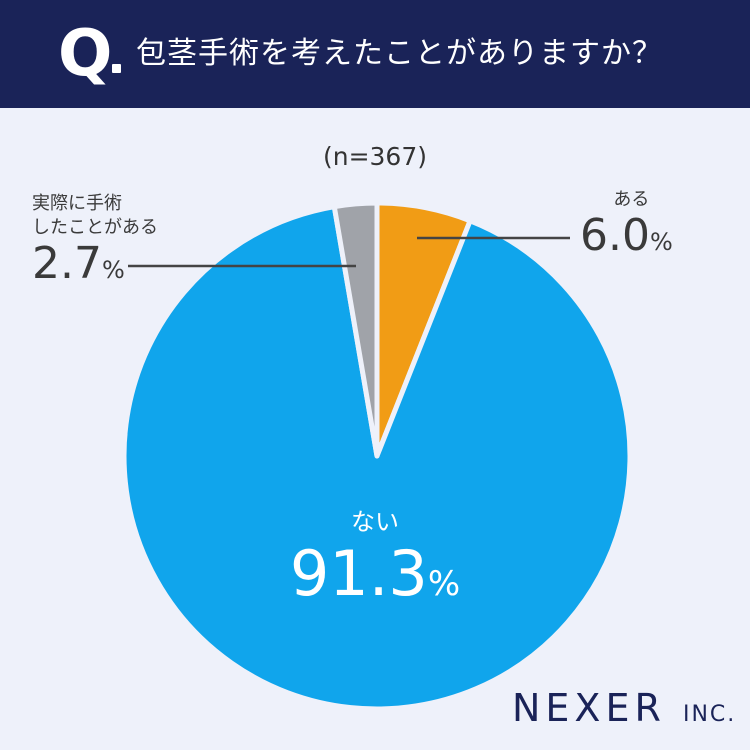 This screenshot has width=750, height=750. What do you see at coordinates (358, 573) in the screenshot?
I see `slice-pct-no: 91.3` at bounding box center [358, 573].